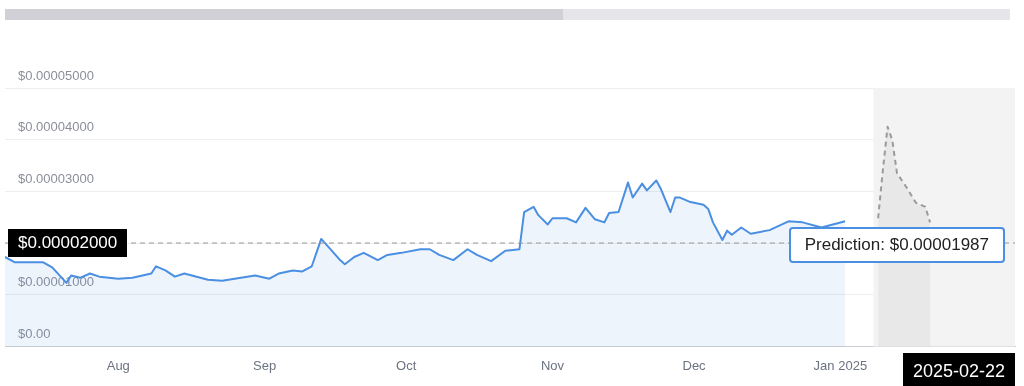  I want to click on x-tick-label: Aug, so click(118, 365).